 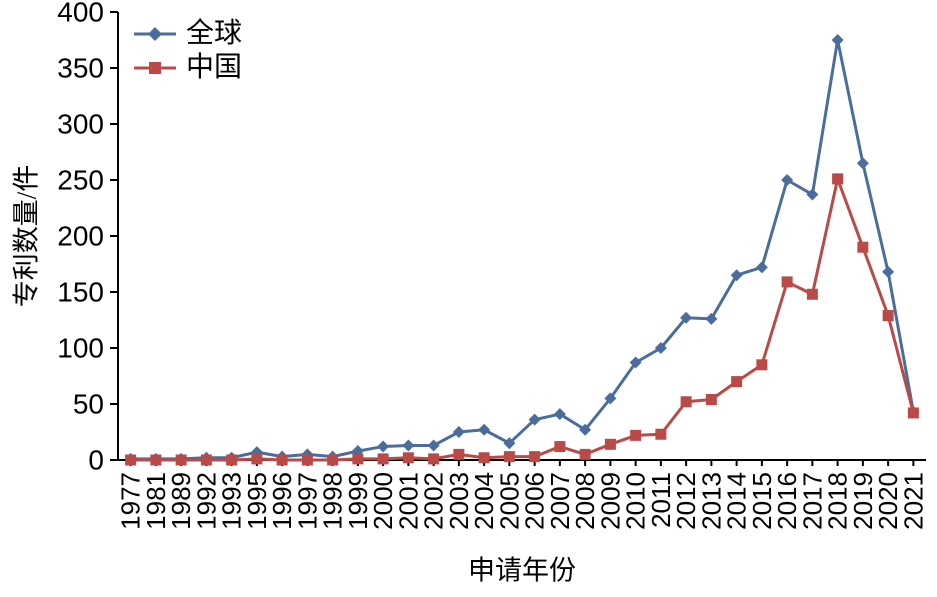 What do you see at coordinates (257, 501) in the screenshot?
I see `x-tick-label: 1995` at bounding box center [257, 501].